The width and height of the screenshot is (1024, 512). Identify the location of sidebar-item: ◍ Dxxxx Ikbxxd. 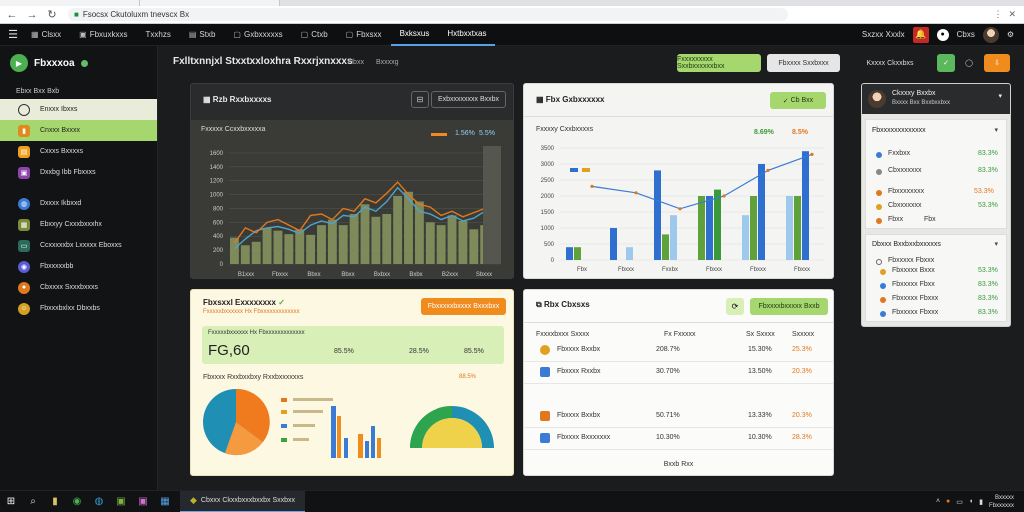
(78, 203).